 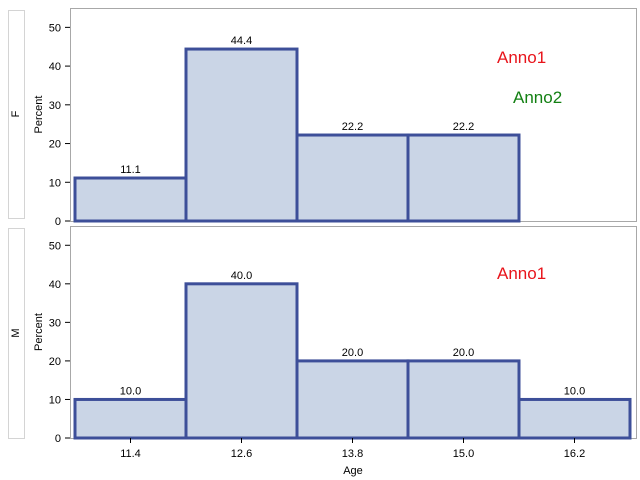 I want to click on bar-data-label: 11.1, so click(x=130, y=170).